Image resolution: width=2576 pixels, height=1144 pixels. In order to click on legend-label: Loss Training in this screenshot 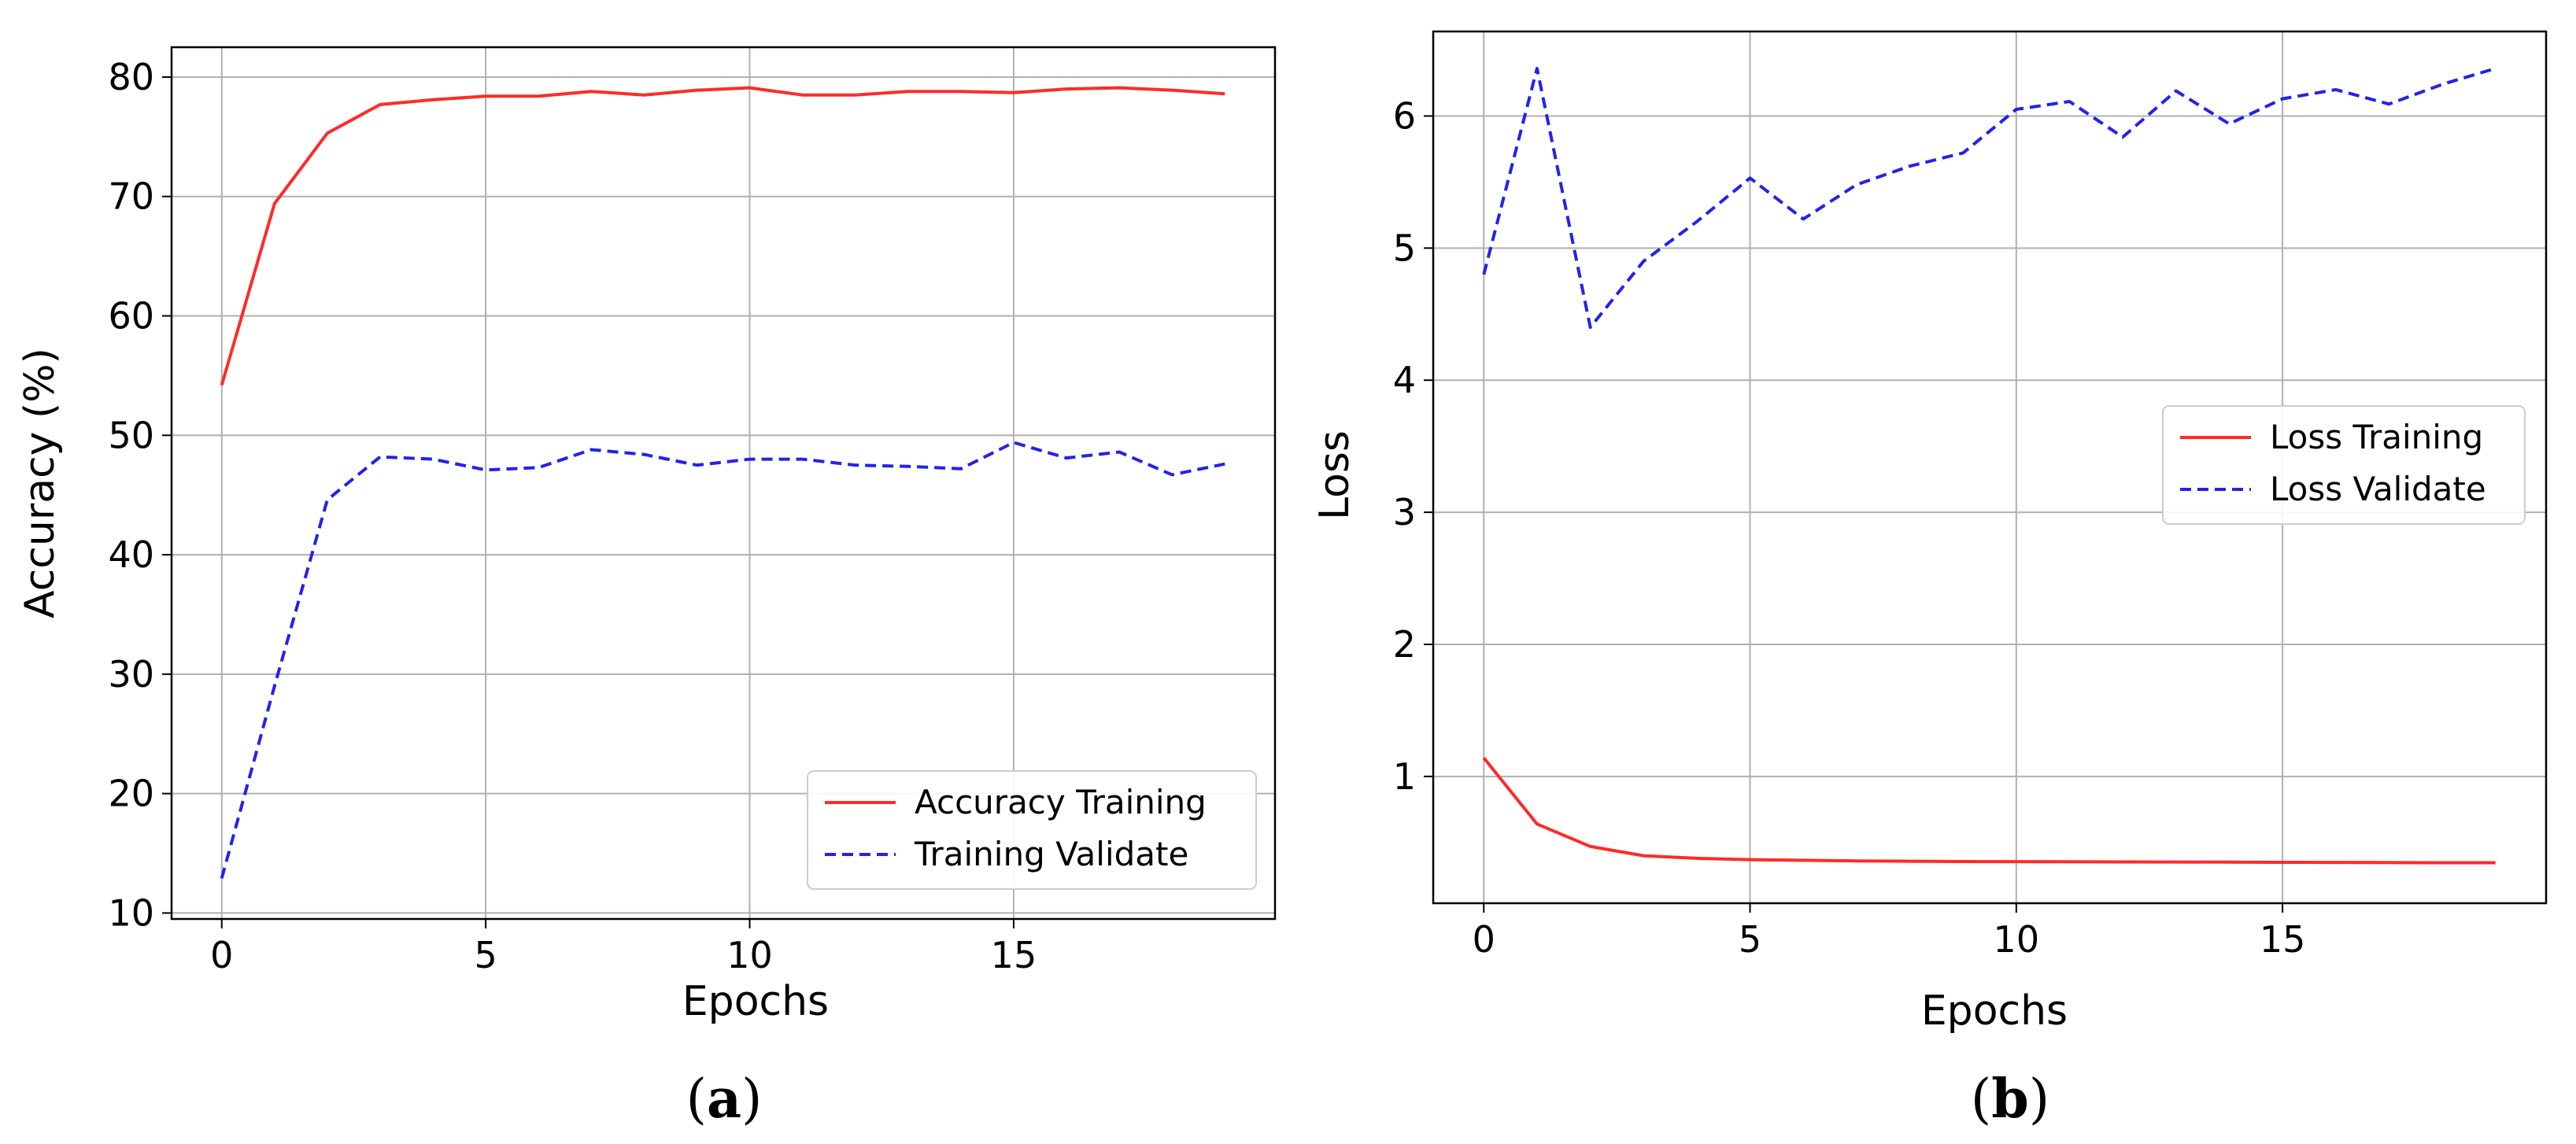, I will do `click(2376, 437)`.